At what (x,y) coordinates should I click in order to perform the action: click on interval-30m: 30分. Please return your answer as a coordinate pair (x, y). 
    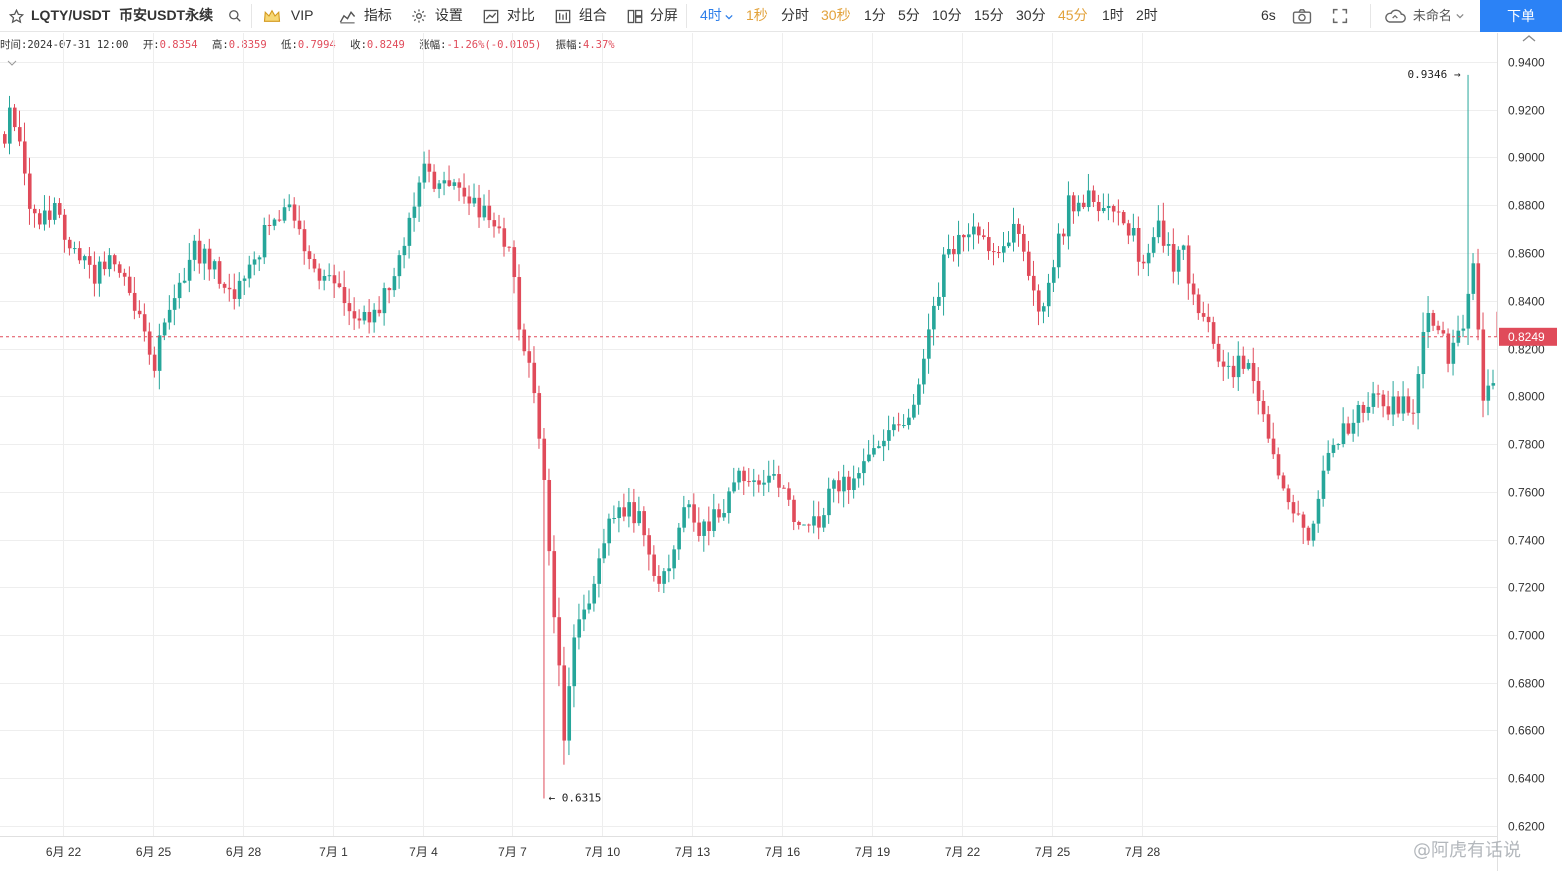
    Looking at the image, I should click on (1031, 15).